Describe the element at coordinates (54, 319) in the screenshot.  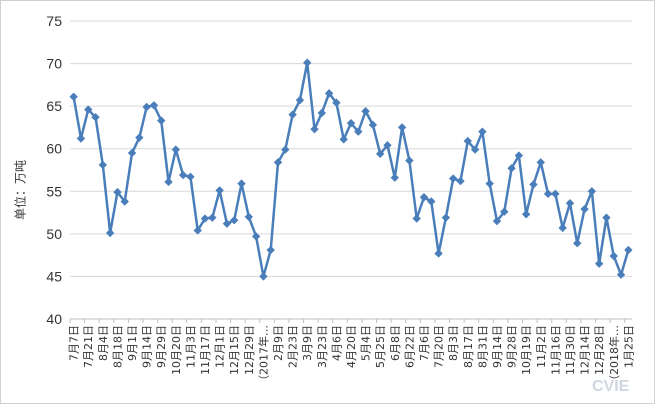
I see `y-tick-label: 40` at that location.